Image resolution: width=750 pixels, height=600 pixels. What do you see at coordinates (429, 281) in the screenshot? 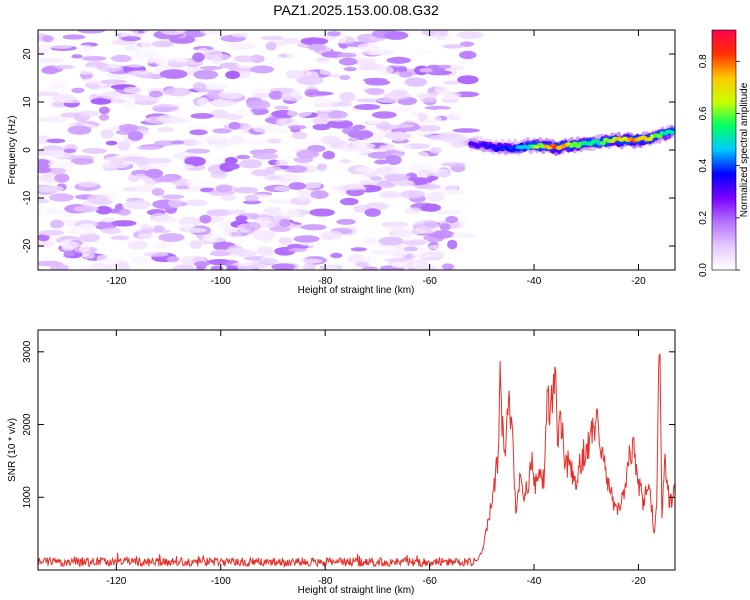
I see `spectrogram-x-tick-label: -60` at bounding box center [429, 281].